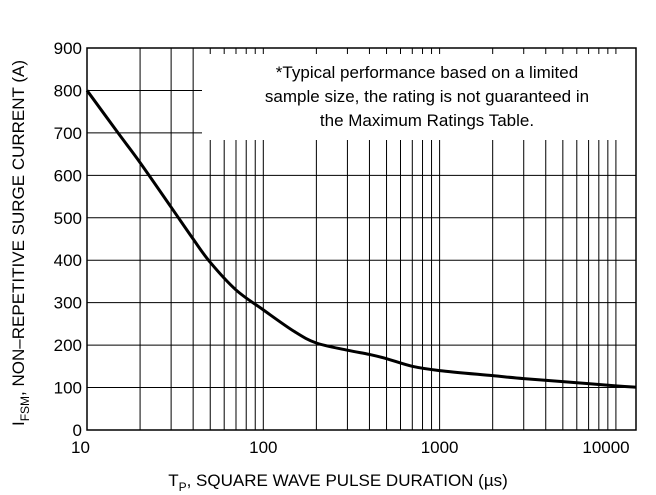 The height and width of the screenshot is (495, 656). I want to click on x-tick-label: 10, so click(80, 447).